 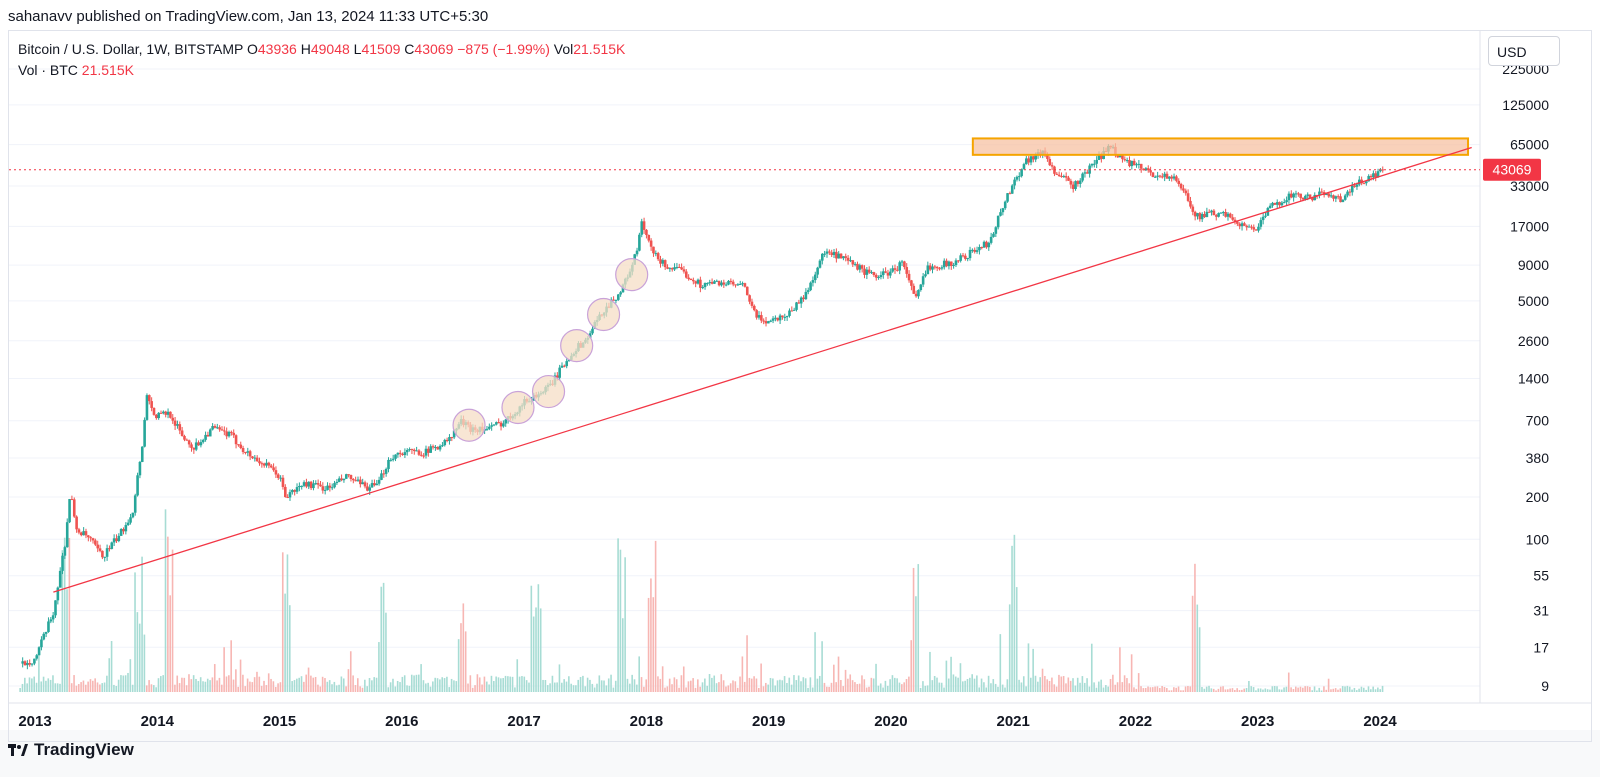 I want to click on time-axis-label: 2013, so click(x=34, y=721).